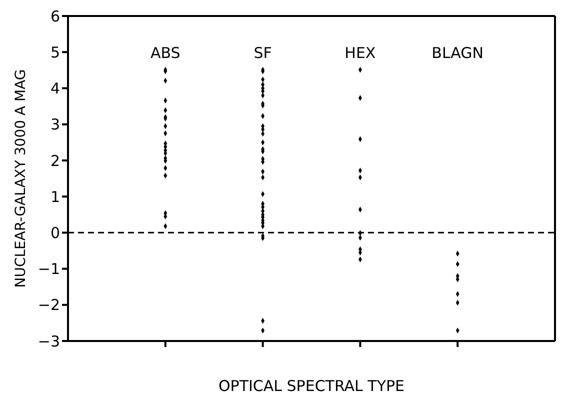 Image resolution: width=569 pixels, height=419 pixels. Describe the element at coordinates (55, 161) in the screenshot. I see `y-tick-label: 2` at that location.